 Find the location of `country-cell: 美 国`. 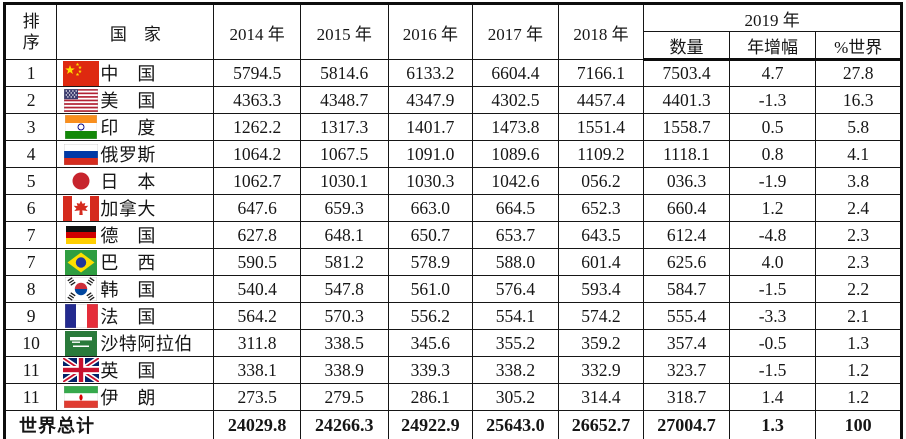

country-cell: 美 国 is located at coordinates (135, 100).